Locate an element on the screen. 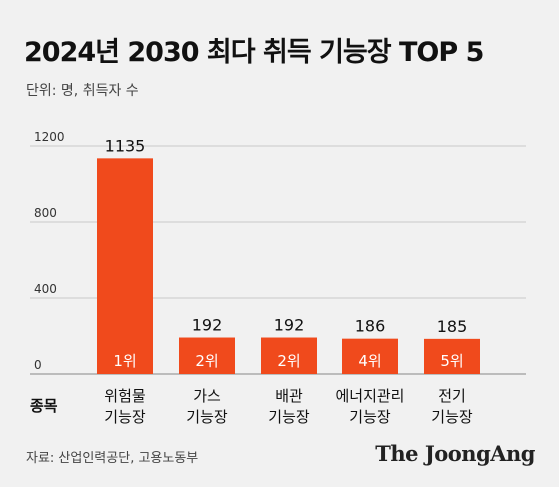 The height and width of the screenshot is (487, 559). x-category-label: 가스 is located at coordinates (207, 396).